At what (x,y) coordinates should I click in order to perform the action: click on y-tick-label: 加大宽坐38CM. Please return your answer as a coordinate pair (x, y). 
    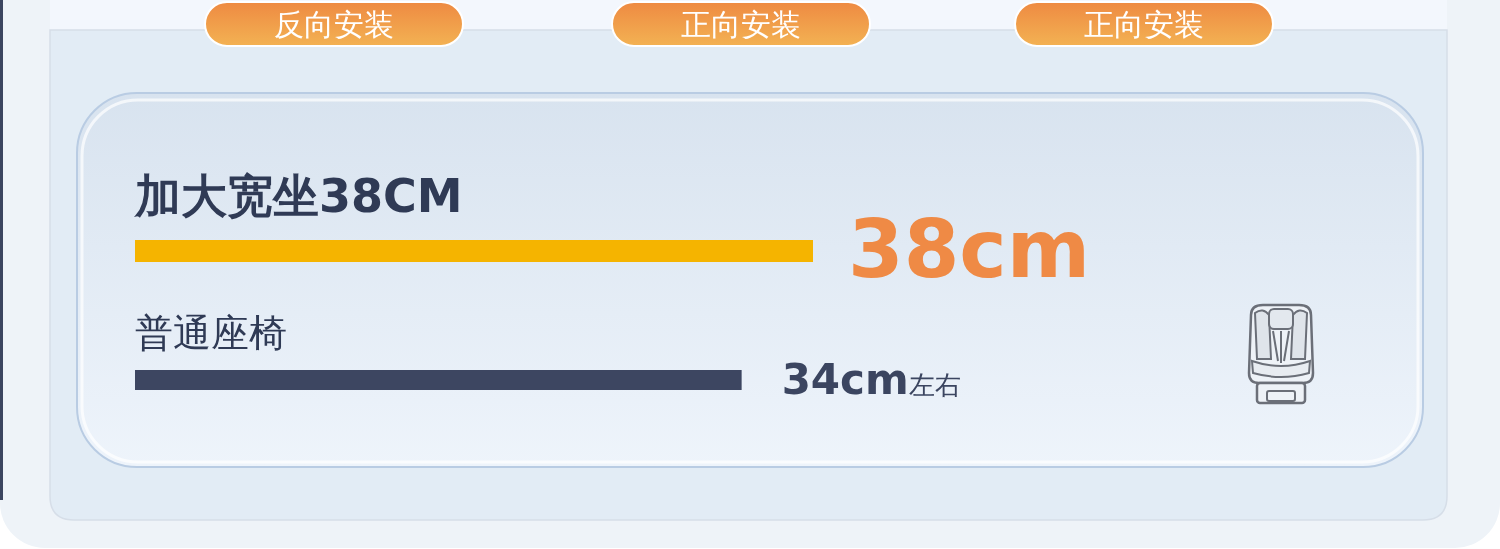
    Looking at the image, I should click on (298, 196).